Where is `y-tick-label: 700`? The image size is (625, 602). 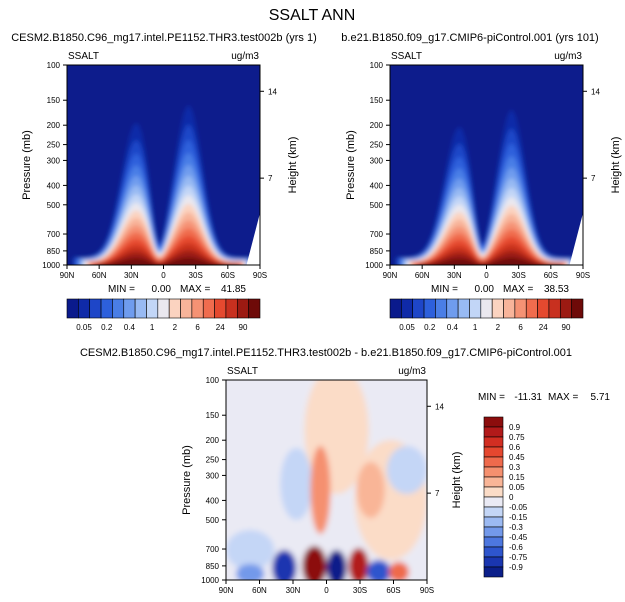 y-tick-label: 700 is located at coordinates (54, 234).